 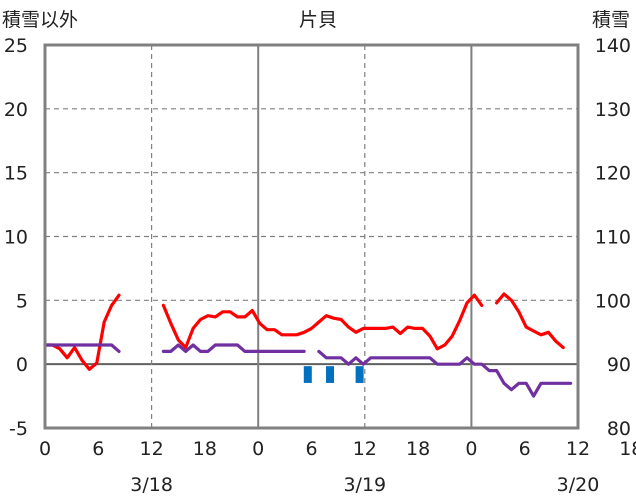 What do you see at coordinates (16, 110) in the screenshot?
I see `left-tick-label: 20` at bounding box center [16, 110].